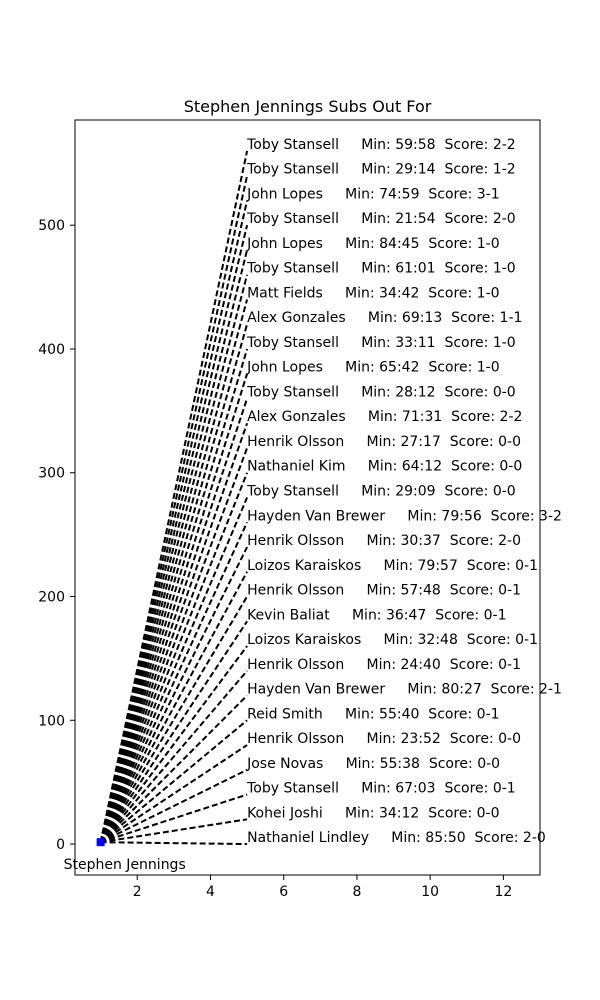 The width and height of the screenshot is (600, 1000). Describe the element at coordinates (482, 318) in the screenshot. I see `score-value: Score: 1-1` at that location.